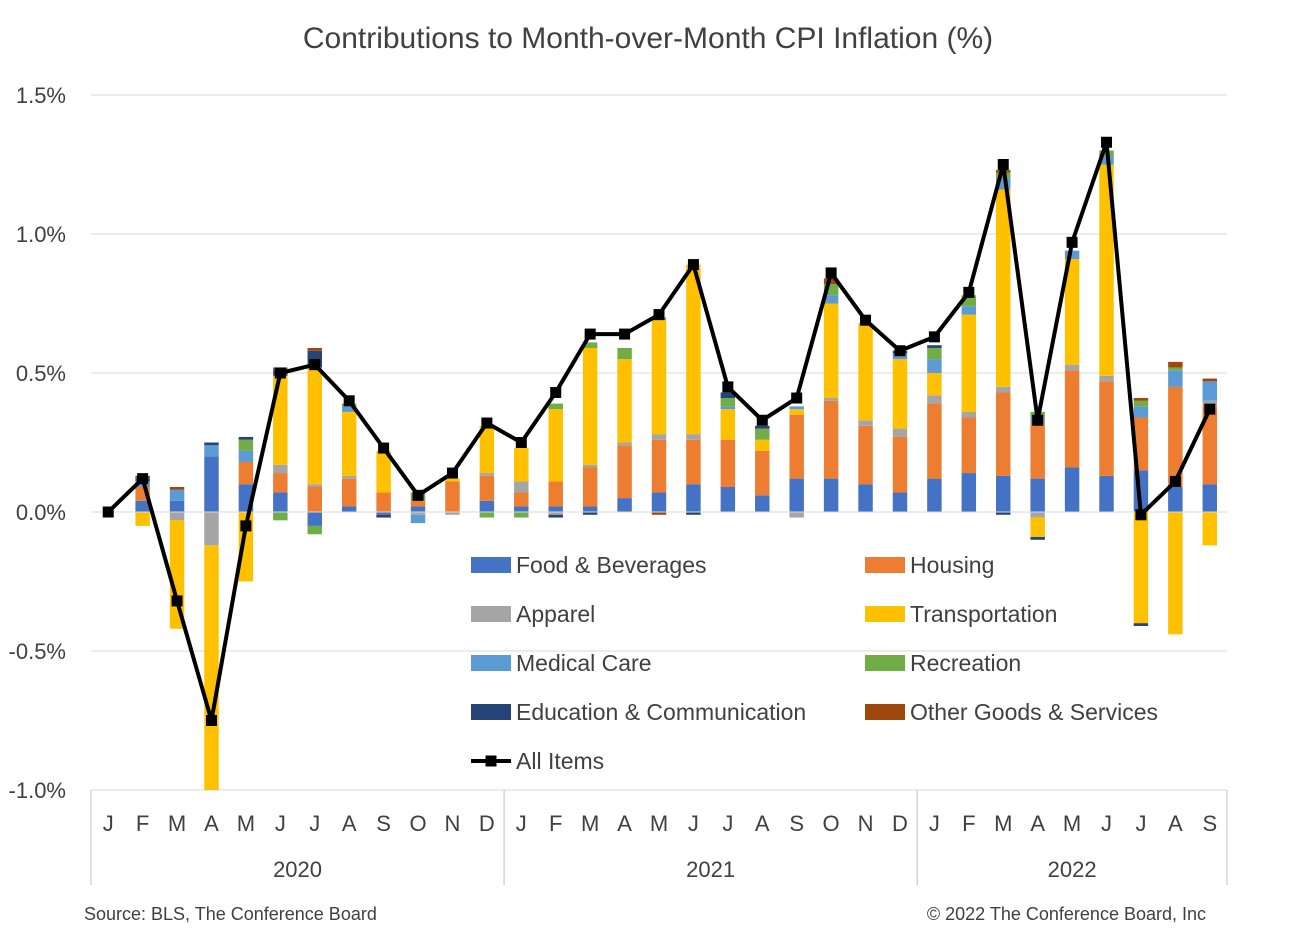 The height and width of the screenshot is (928, 1295). Describe the element at coordinates (230, 914) in the screenshot. I see `source-note: Source: BLS, The Conference Board` at that location.